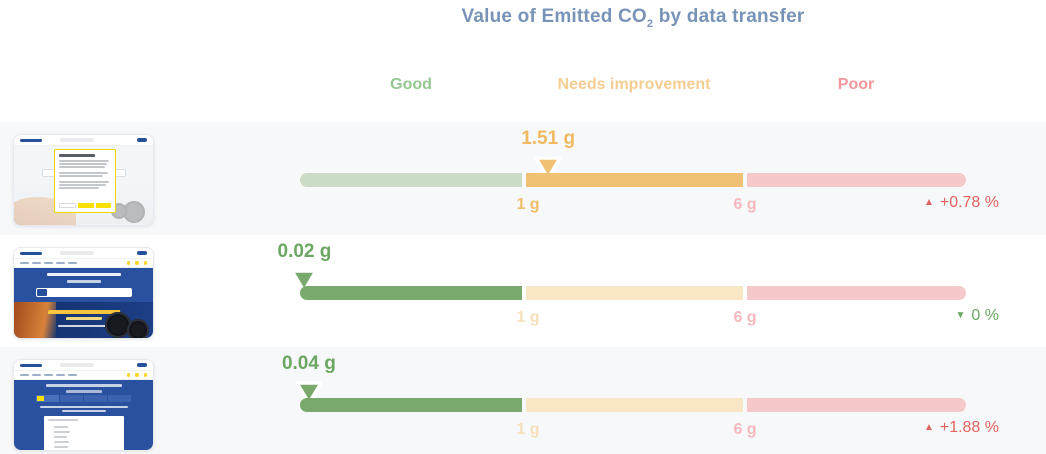 The image size is (1046, 454). I want to click on trend-change: ▲ +1.88 %, so click(961, 428).